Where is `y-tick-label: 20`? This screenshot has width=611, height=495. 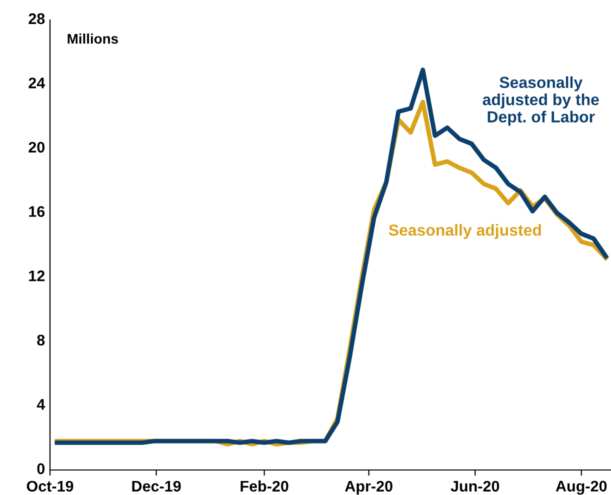 y-tick-label: 20 is located at coordinates (36, 147).